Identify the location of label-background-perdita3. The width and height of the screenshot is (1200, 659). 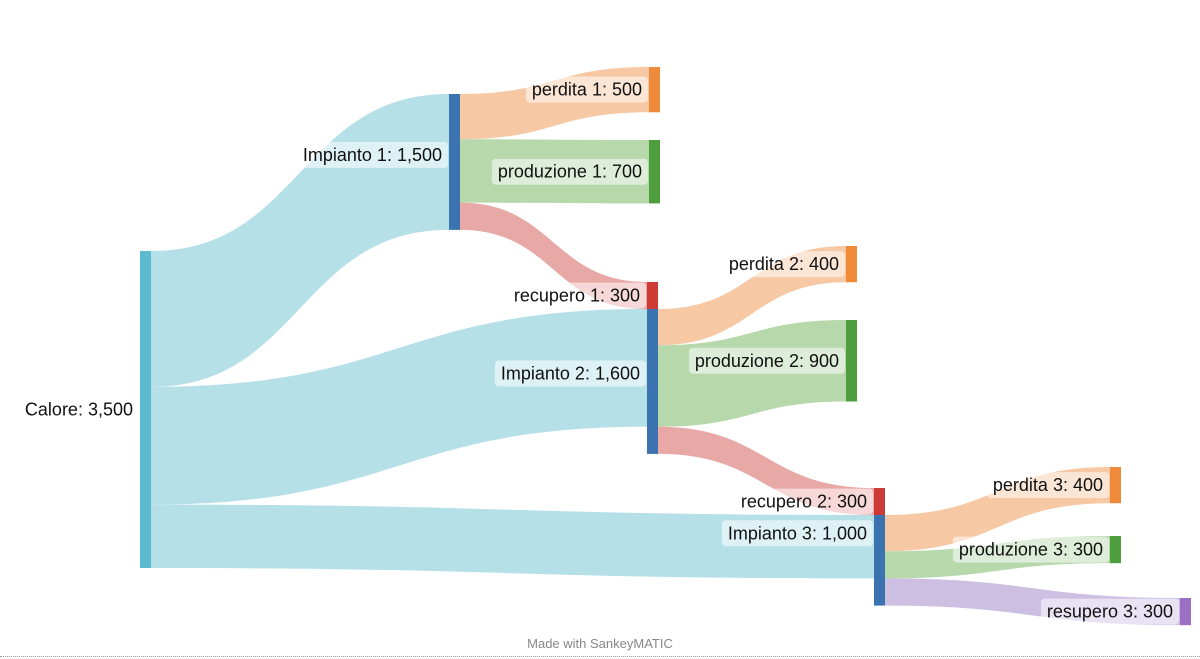
(1047, 485).